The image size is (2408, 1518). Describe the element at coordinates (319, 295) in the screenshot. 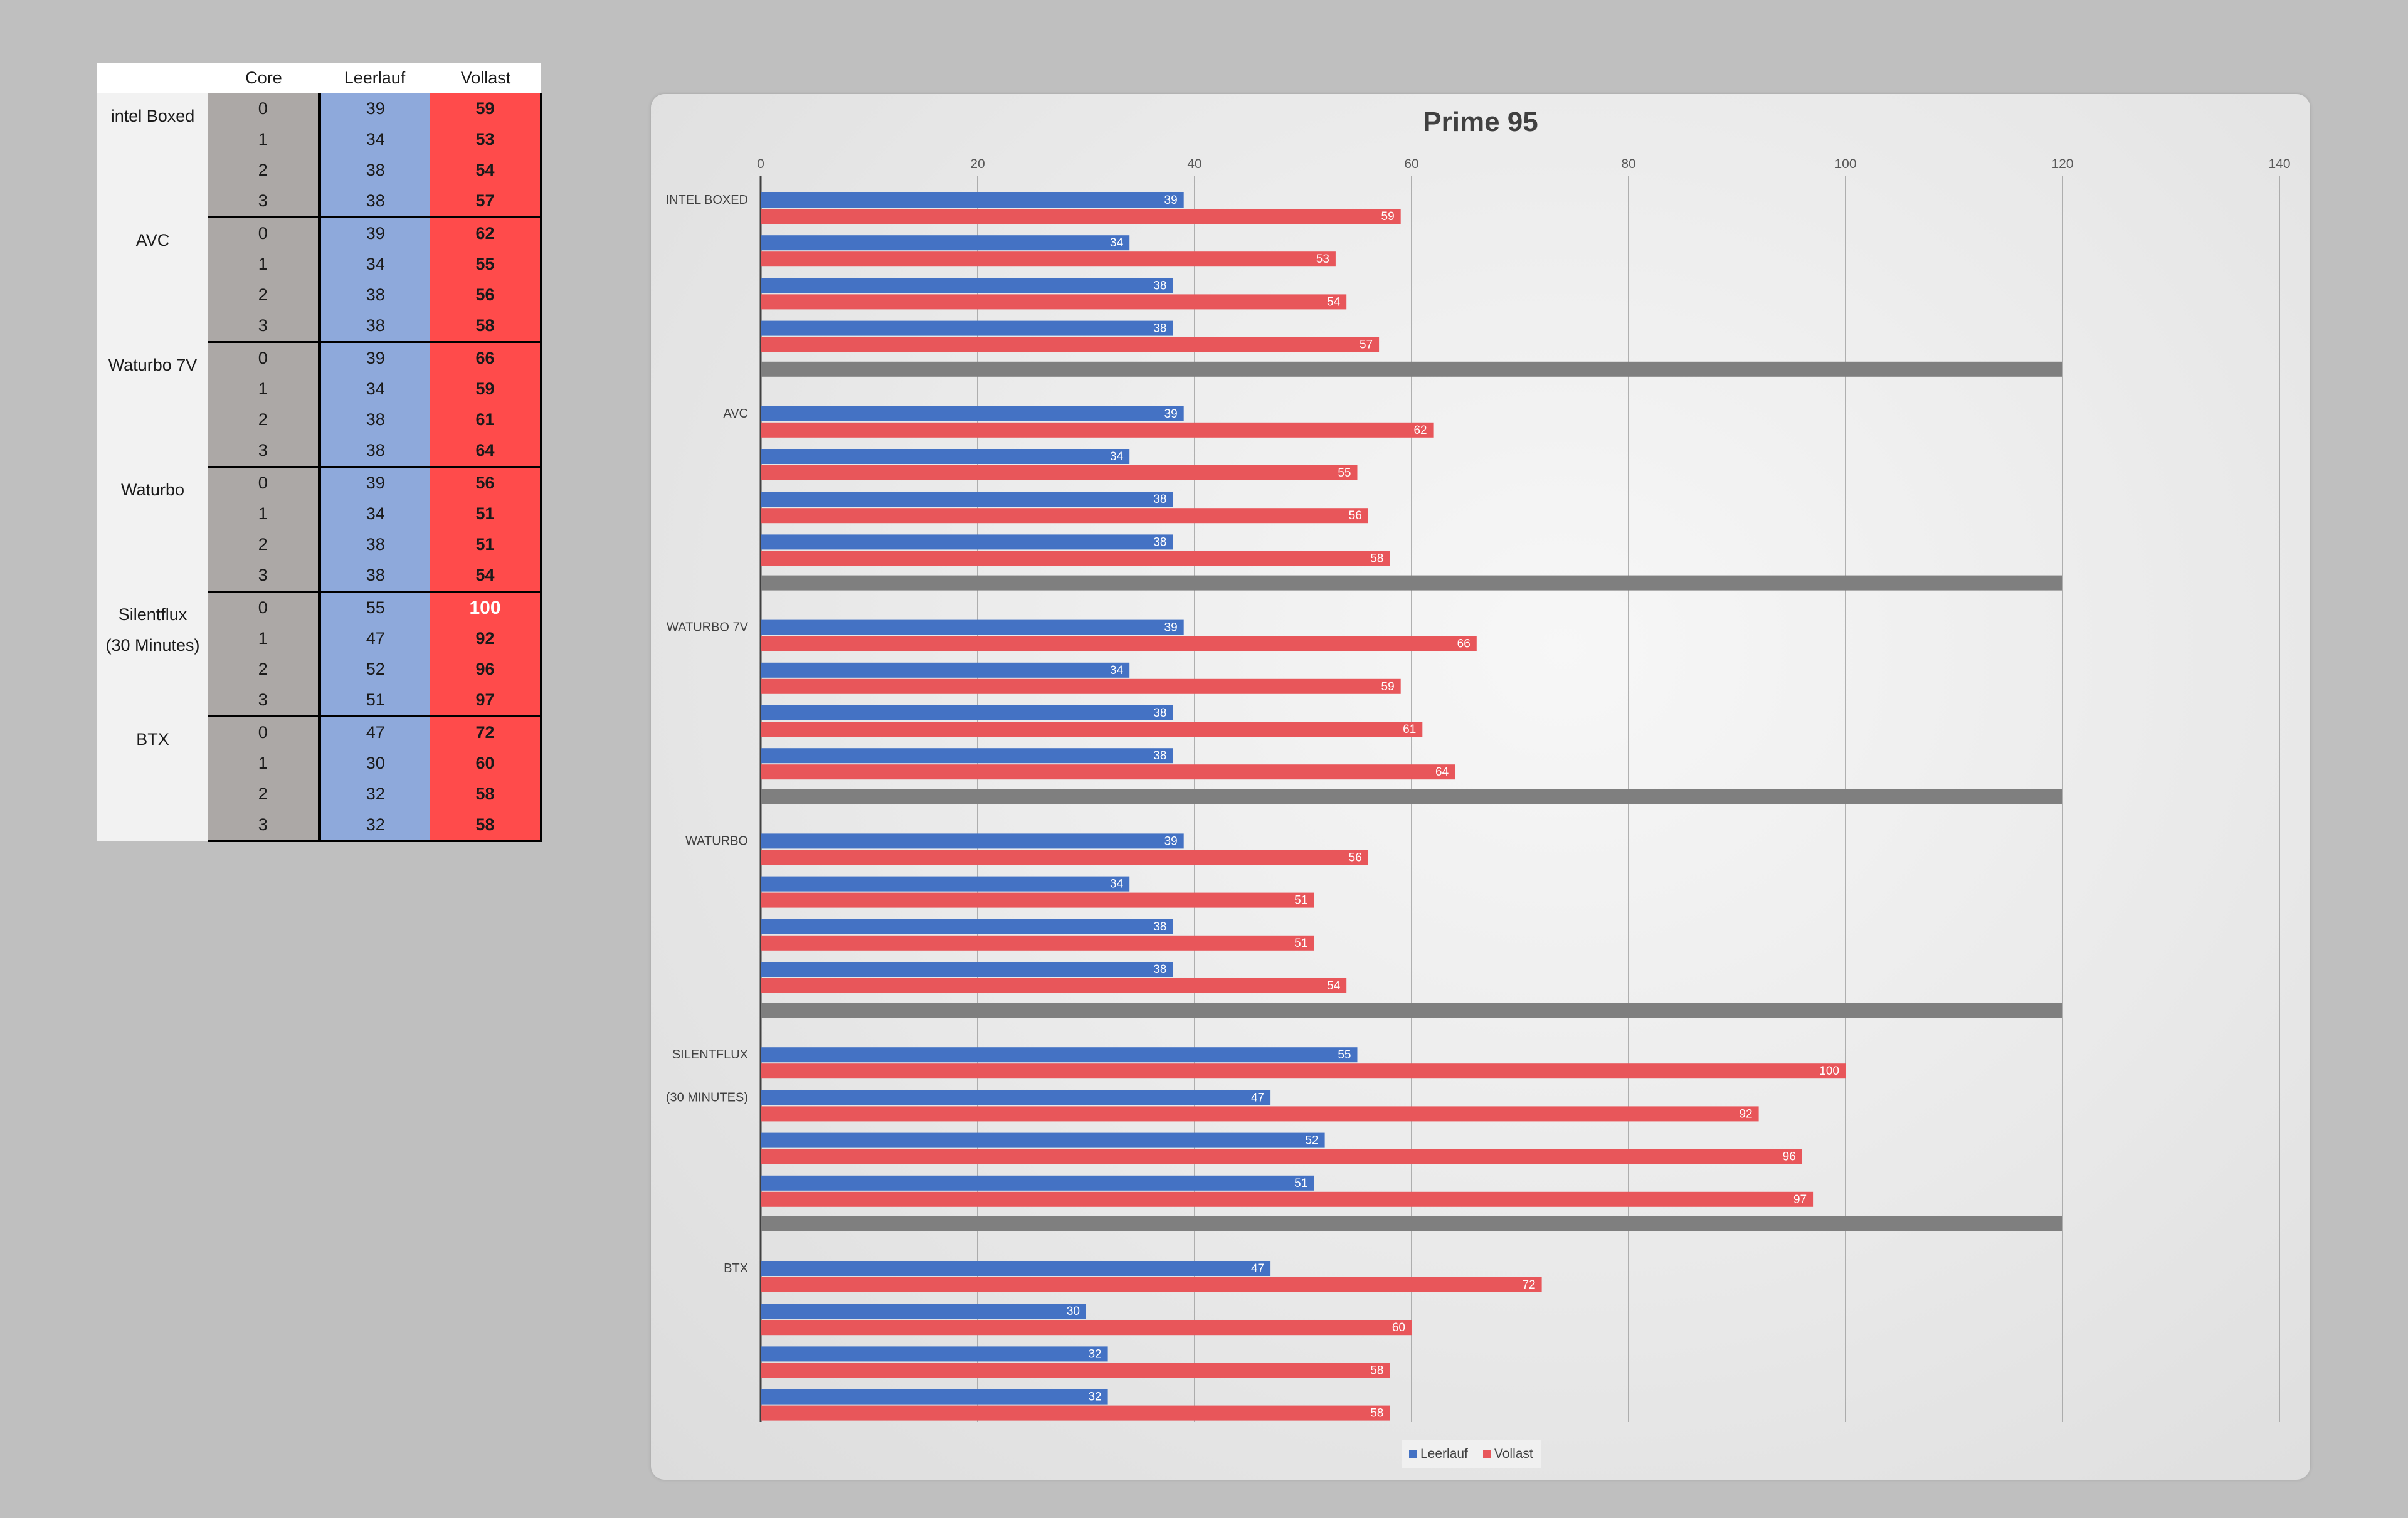

I see `table-row: 2 38 56` at that location.